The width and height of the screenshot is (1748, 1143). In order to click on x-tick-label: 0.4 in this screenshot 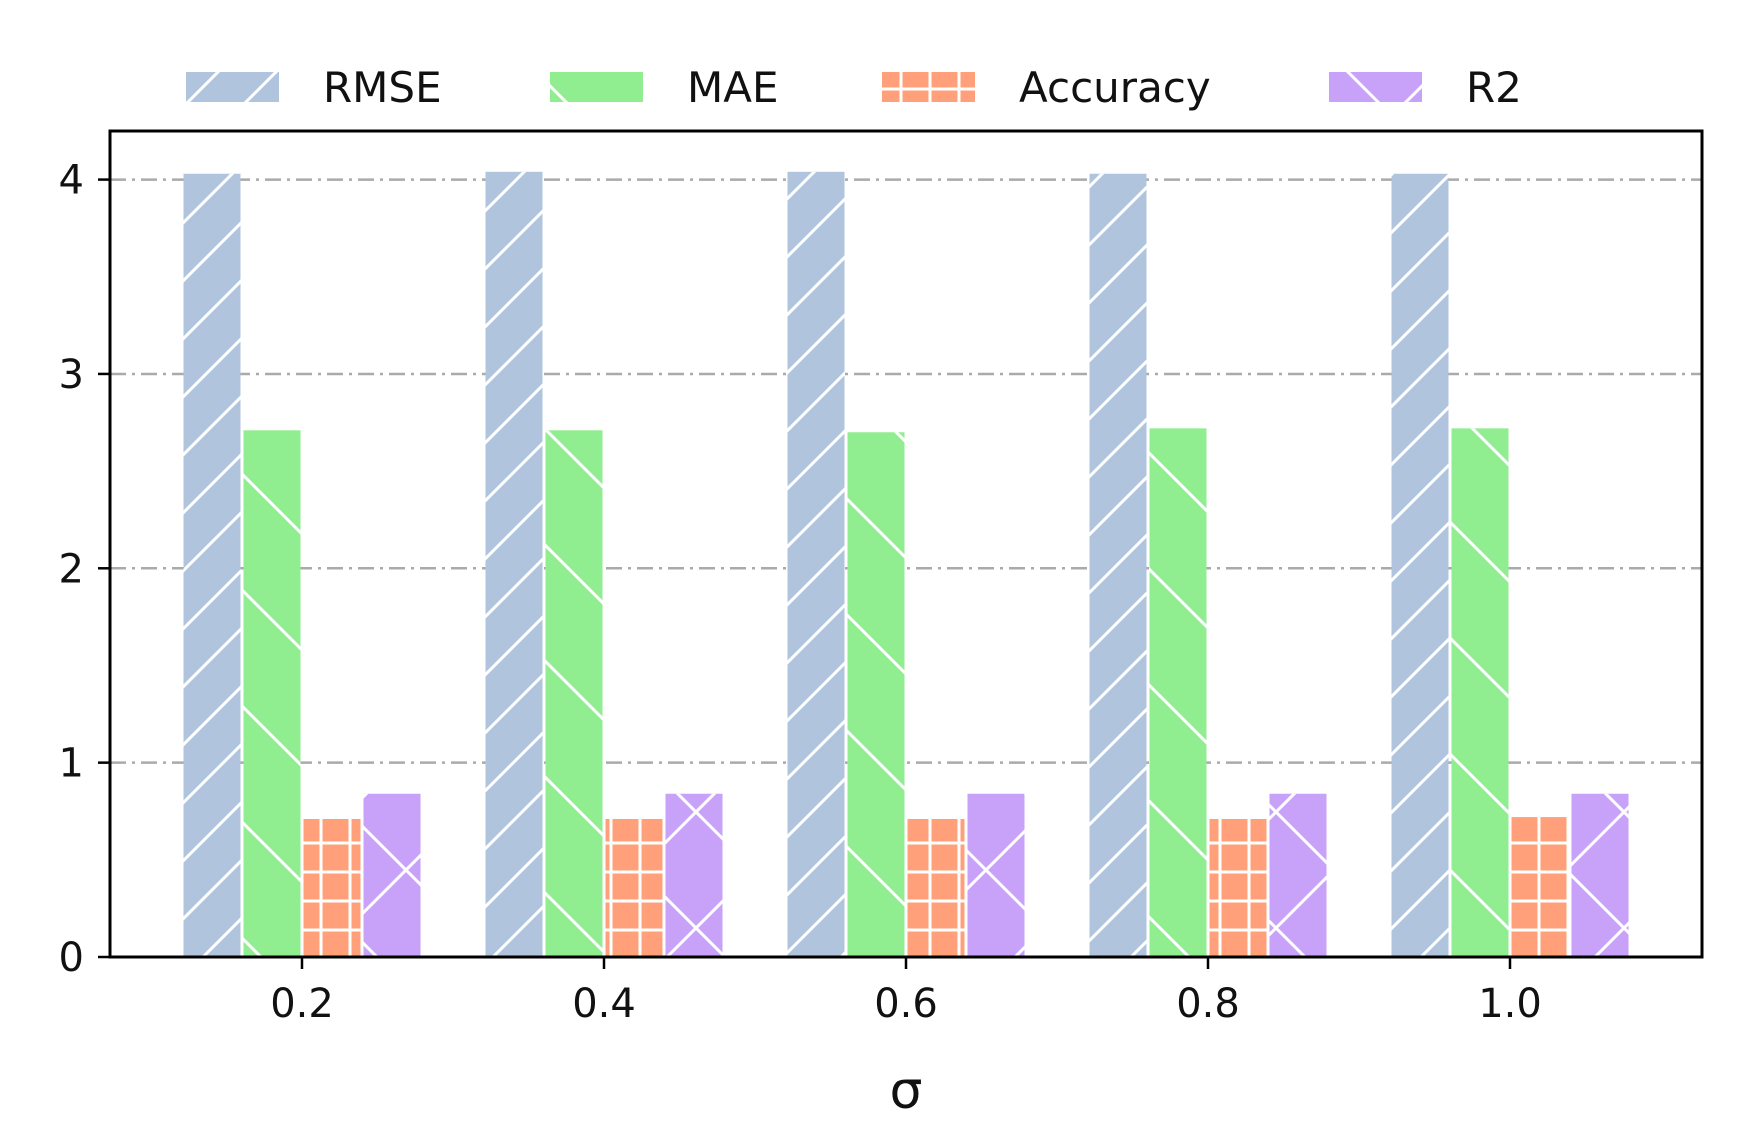, I will do `click(604, 1004)`.